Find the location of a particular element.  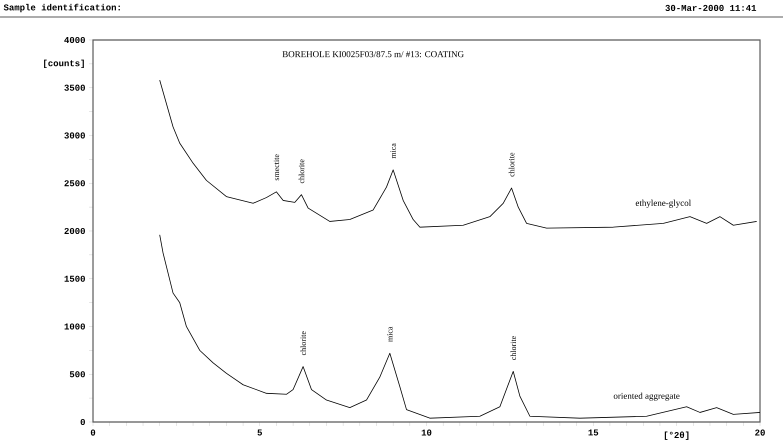

x-tick-label: 0 is located at coordinates (93, 433).